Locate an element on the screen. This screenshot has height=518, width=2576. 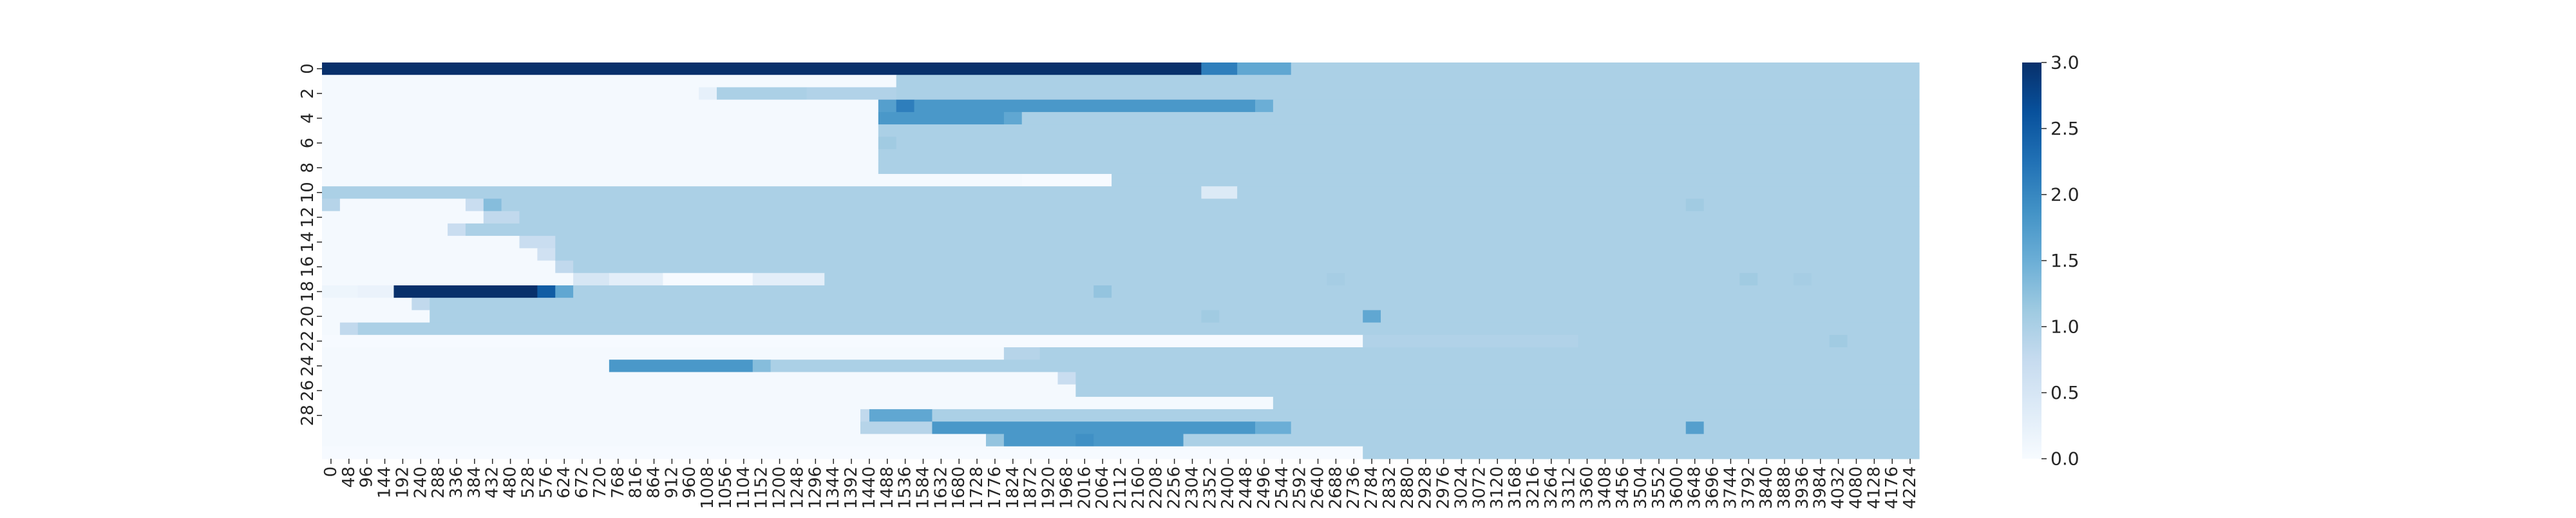
x-tick-label: 1824 is located at coordinates (1013, 488).